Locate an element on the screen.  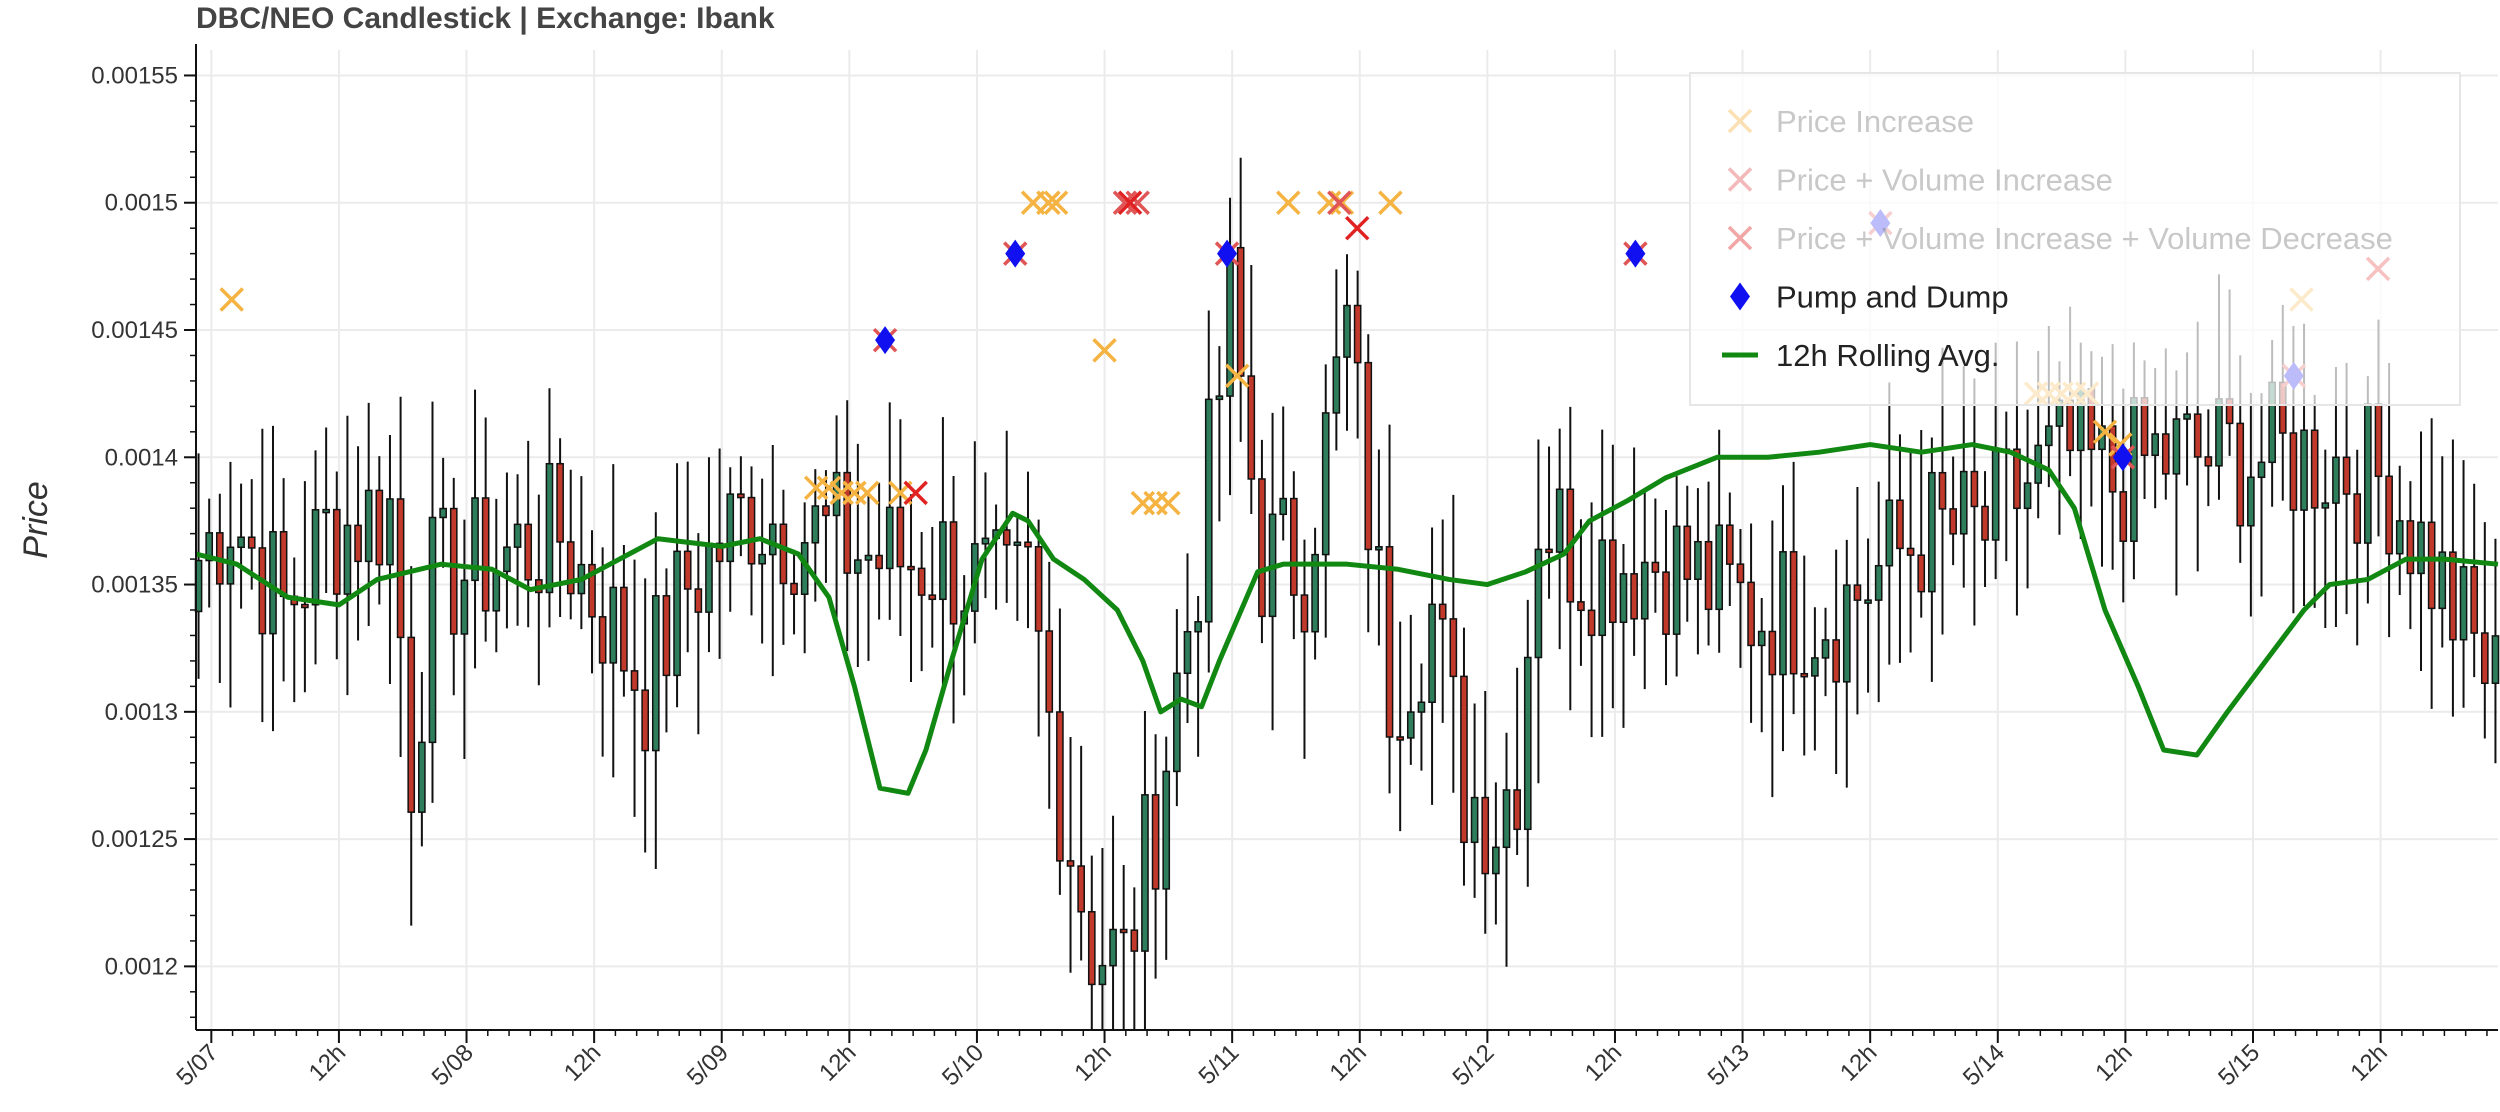
legend-label: Price Increase is located at coordinates (1875, 121).